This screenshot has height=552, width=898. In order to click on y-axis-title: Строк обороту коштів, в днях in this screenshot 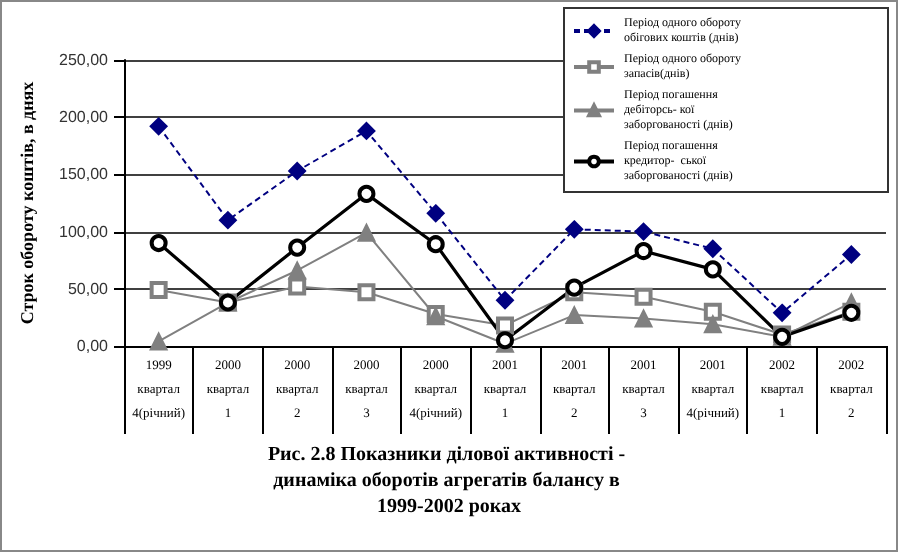, I will do `click(27, 202)`.